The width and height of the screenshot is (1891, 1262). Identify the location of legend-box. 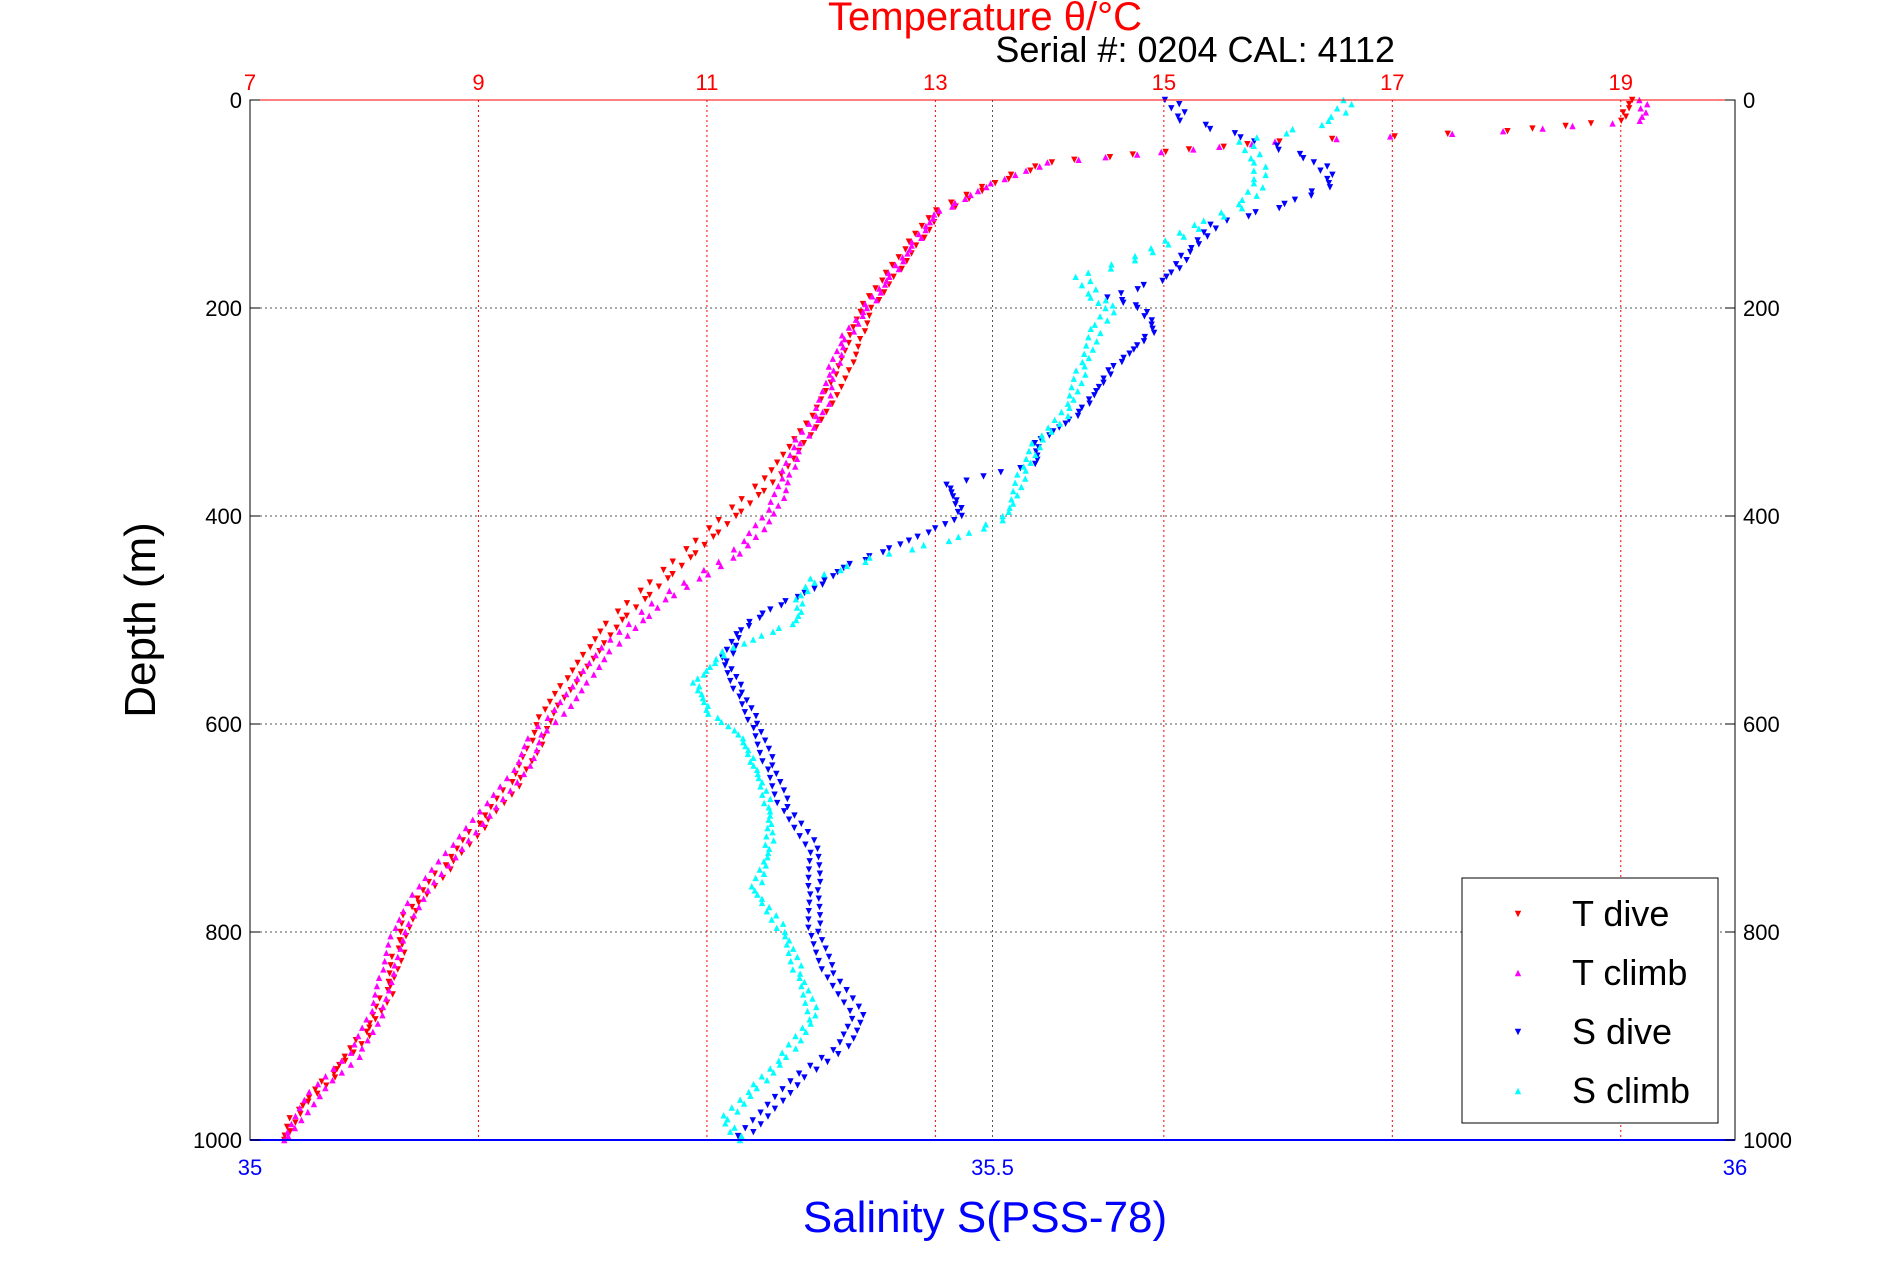
(1590, 1000).